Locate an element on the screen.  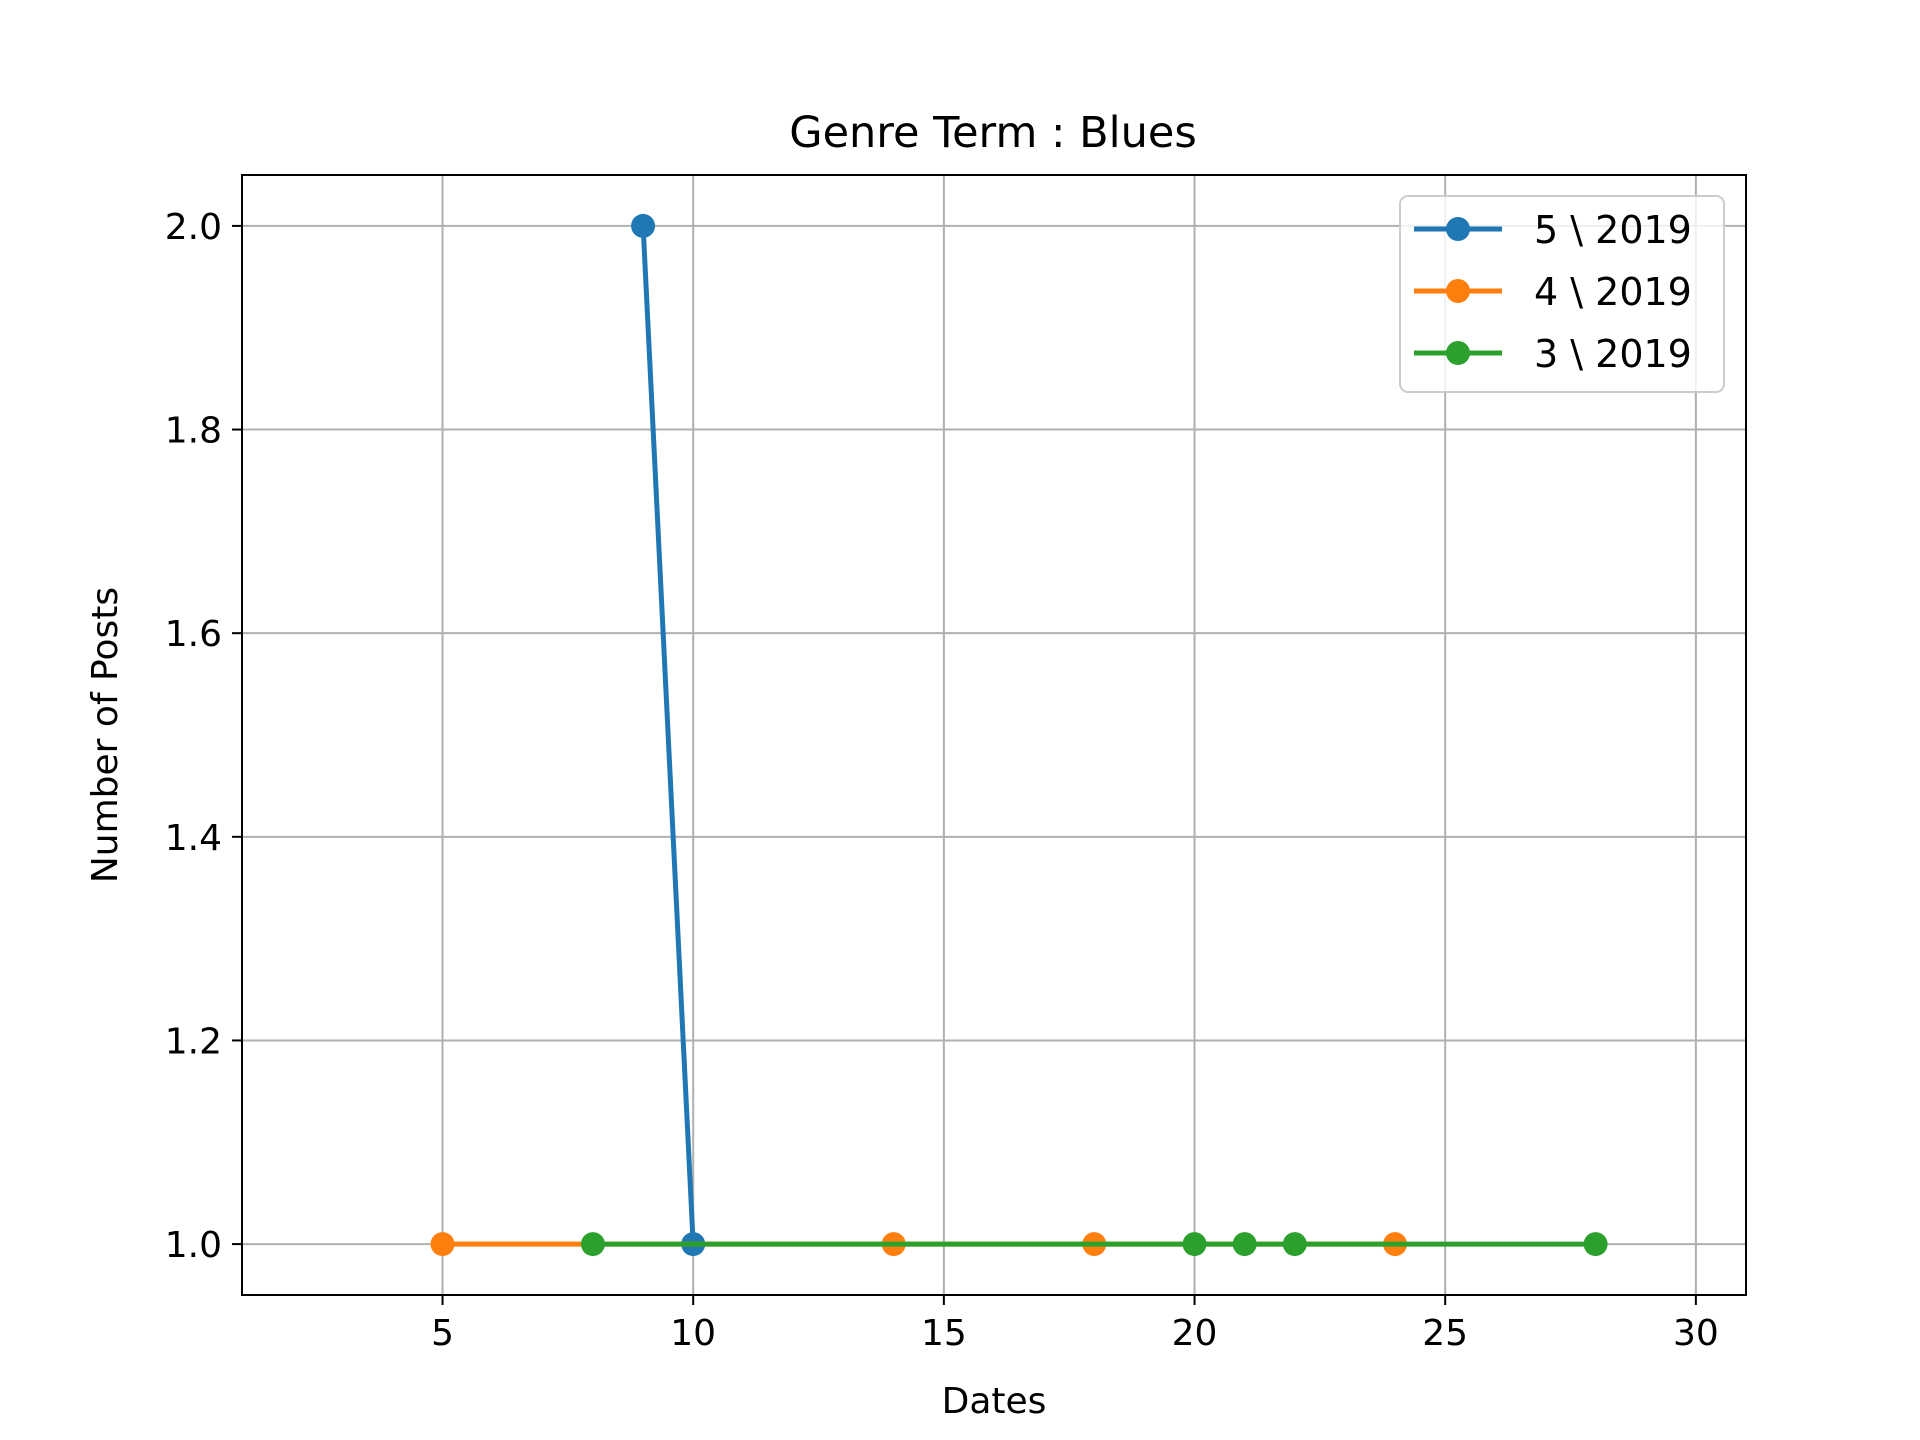
x-tick-label: 30 is located at coordinates (1696, 1333).